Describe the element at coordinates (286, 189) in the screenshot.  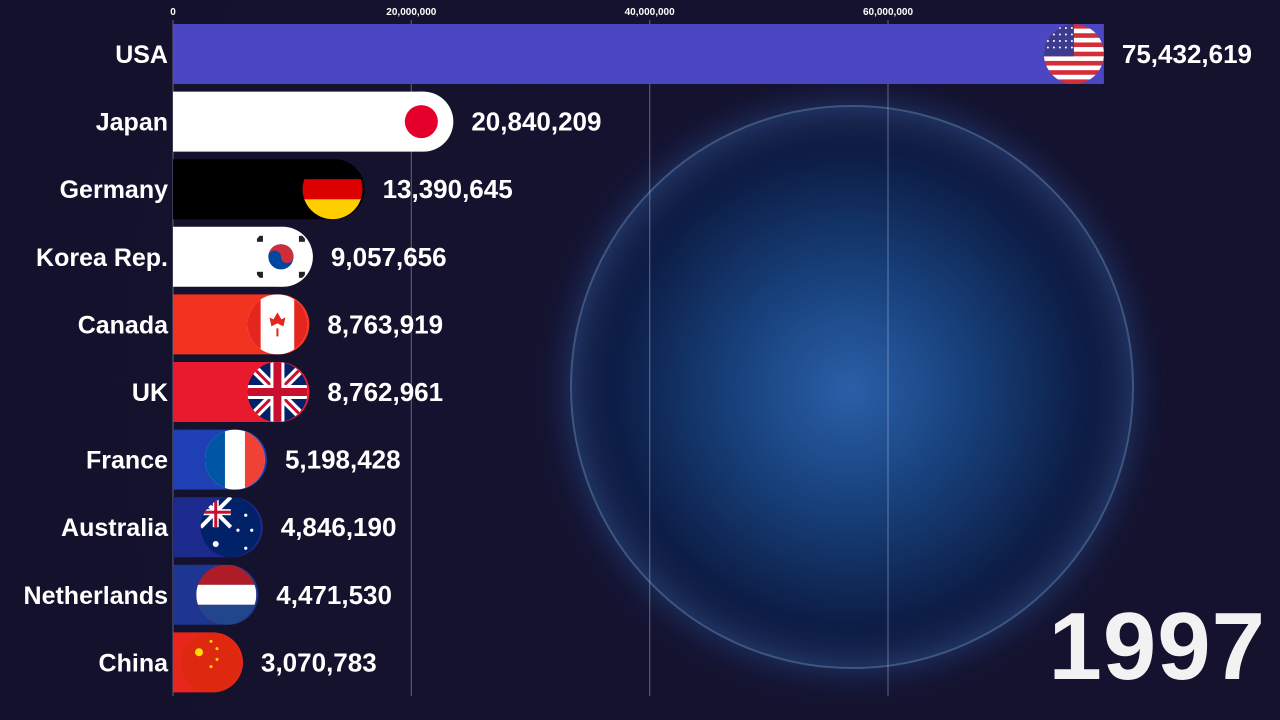
I see `bar-row-germany: Germany 13,390,645` at that location.